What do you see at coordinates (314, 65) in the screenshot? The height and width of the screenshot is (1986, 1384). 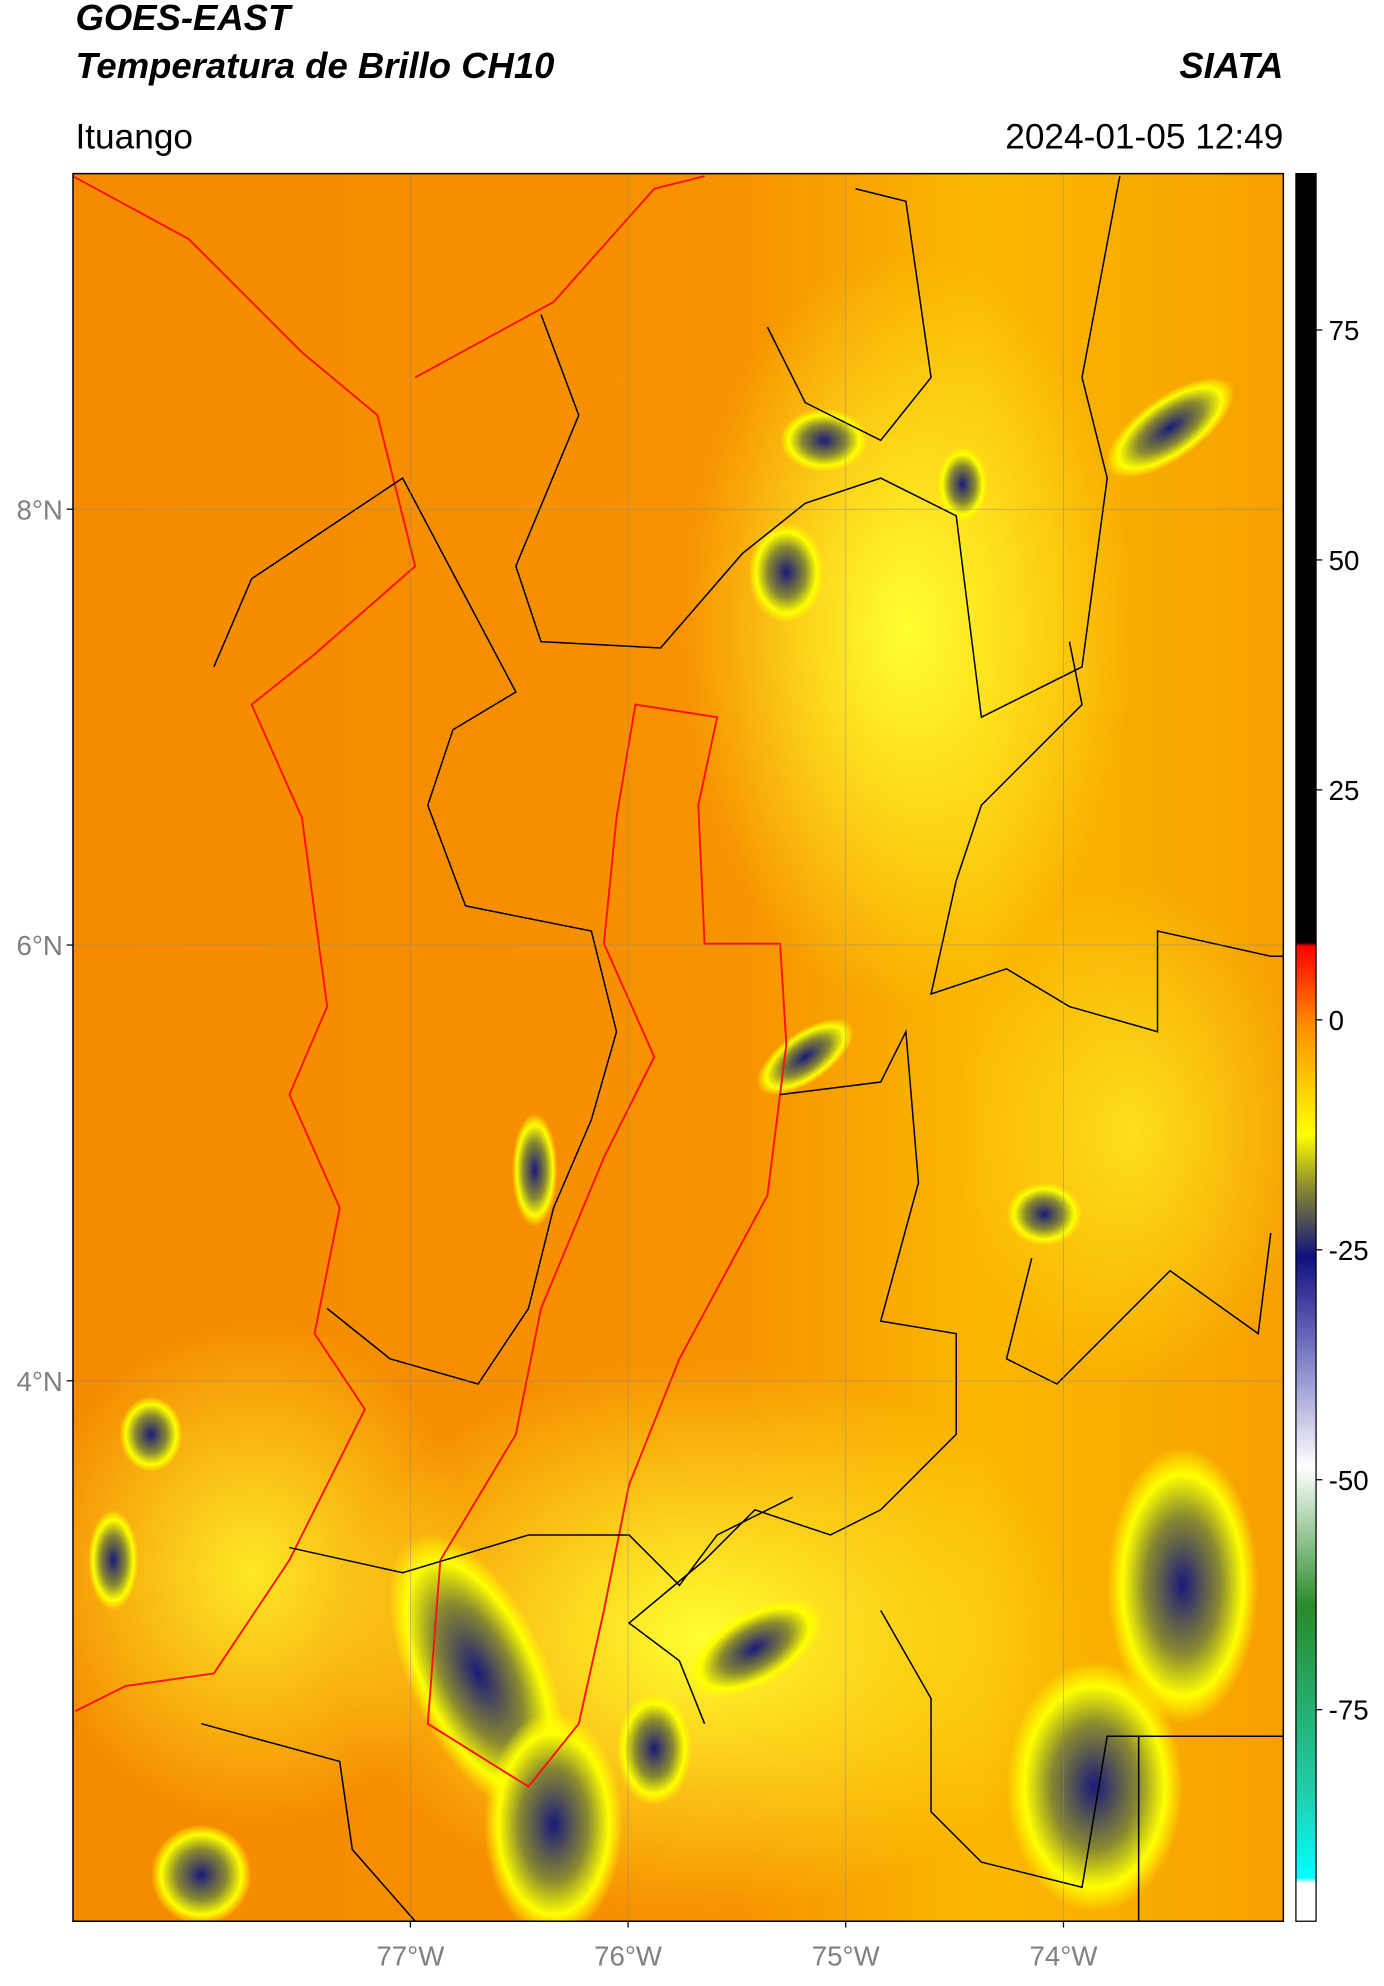 I see `subtitle: Temperatura de Brillo CH10` at bounding box center [314, 65].